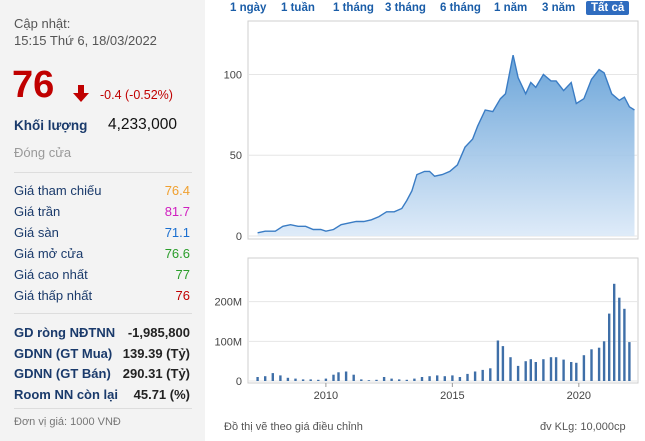 The image size is (645, 441). What do you see at coordinates (608, 8) in the screenshot?
I see `tab-range-7: Tất cả` at bounding box center [608, 8].